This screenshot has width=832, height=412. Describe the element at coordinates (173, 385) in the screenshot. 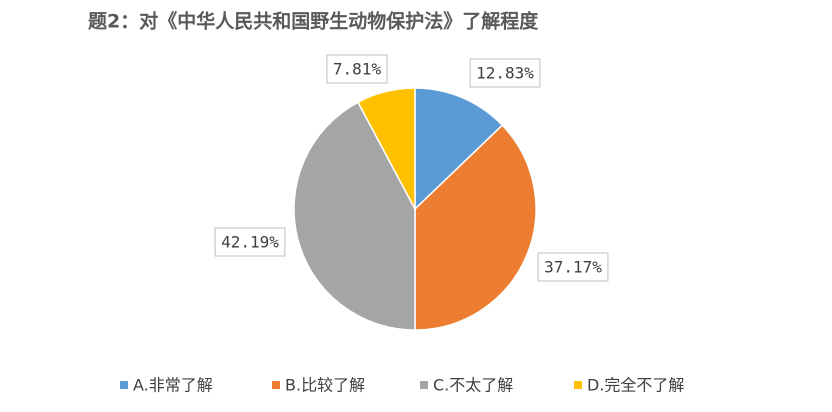

I see `legend-label: A.非常了解` at that location.